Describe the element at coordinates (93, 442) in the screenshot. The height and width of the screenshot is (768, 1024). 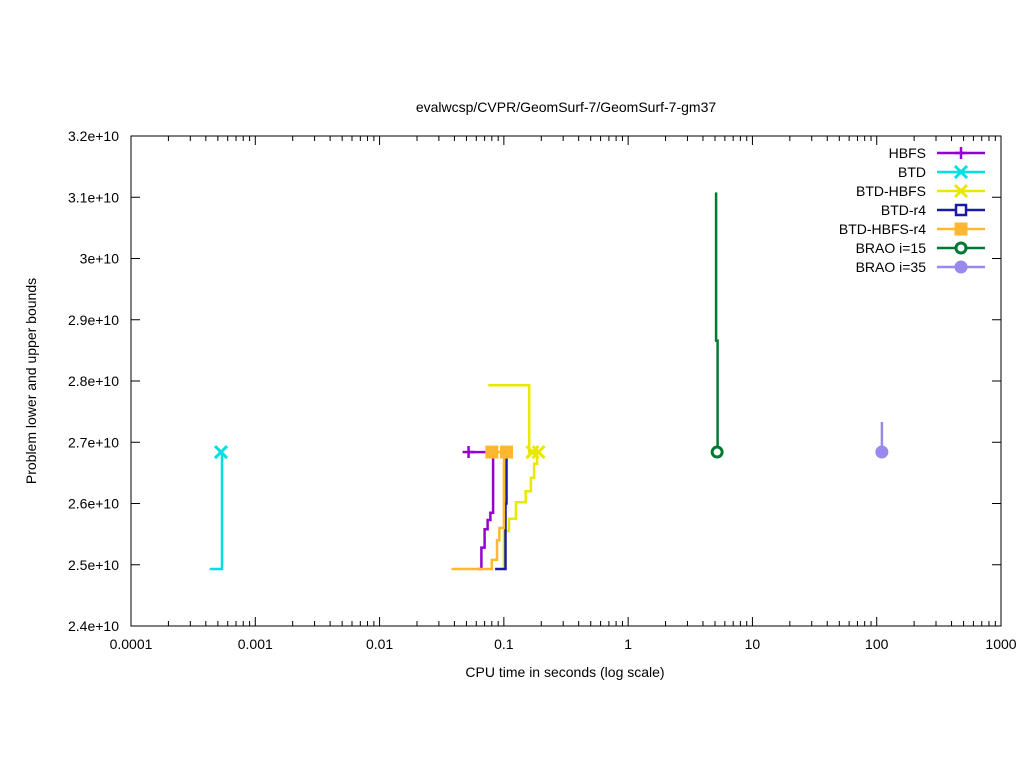
I see `y-tick-label: 2.7e+10` at that location.